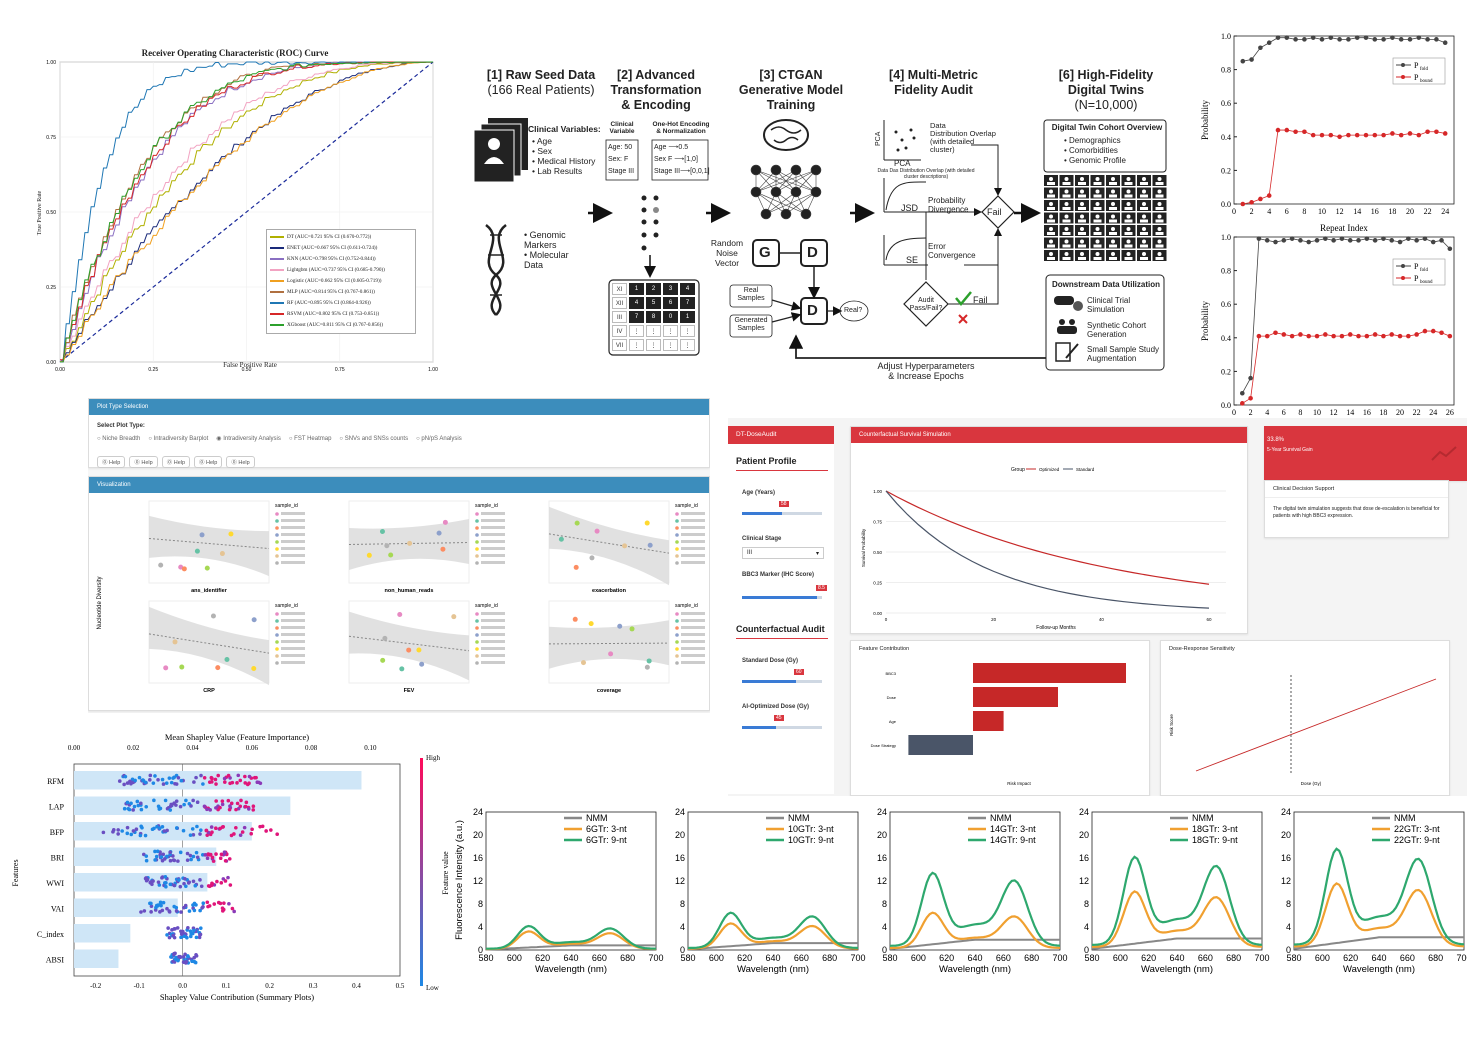 The height and width of the screenshot is (1047, 1467). What do you see at coordinates (1419, 71) in the screenshot?
I see `prob-legend` at bounding box center [1419, 71].